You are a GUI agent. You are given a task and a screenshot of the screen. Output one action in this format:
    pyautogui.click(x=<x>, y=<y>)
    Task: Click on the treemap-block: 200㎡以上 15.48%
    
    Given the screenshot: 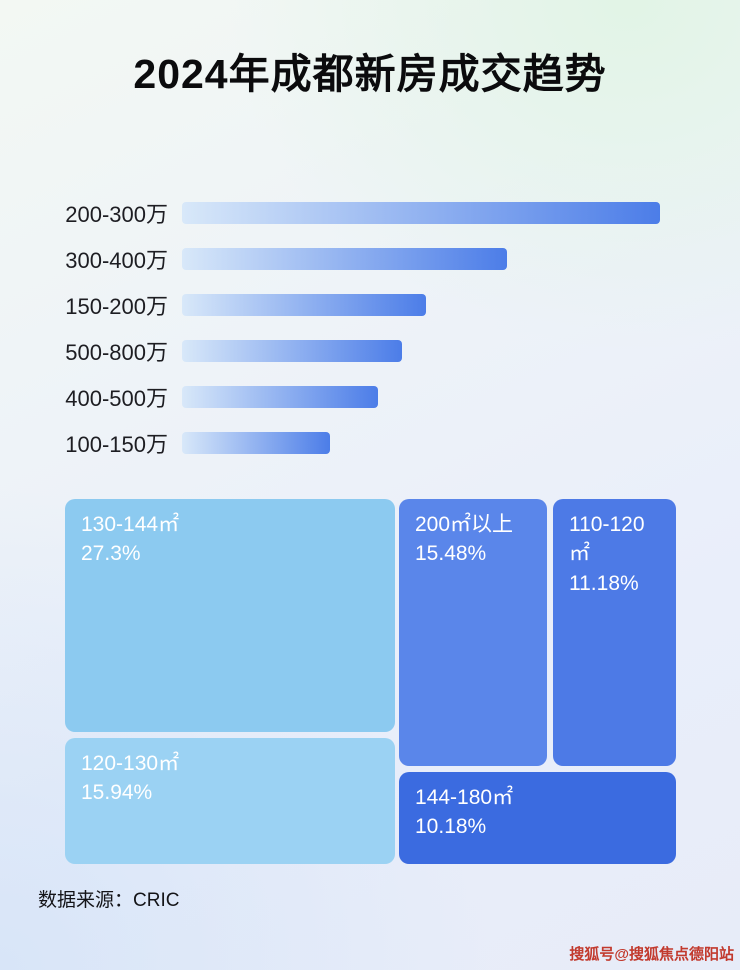 What is the action you would take?
    pyautogui.click(x=473, y=632)
    